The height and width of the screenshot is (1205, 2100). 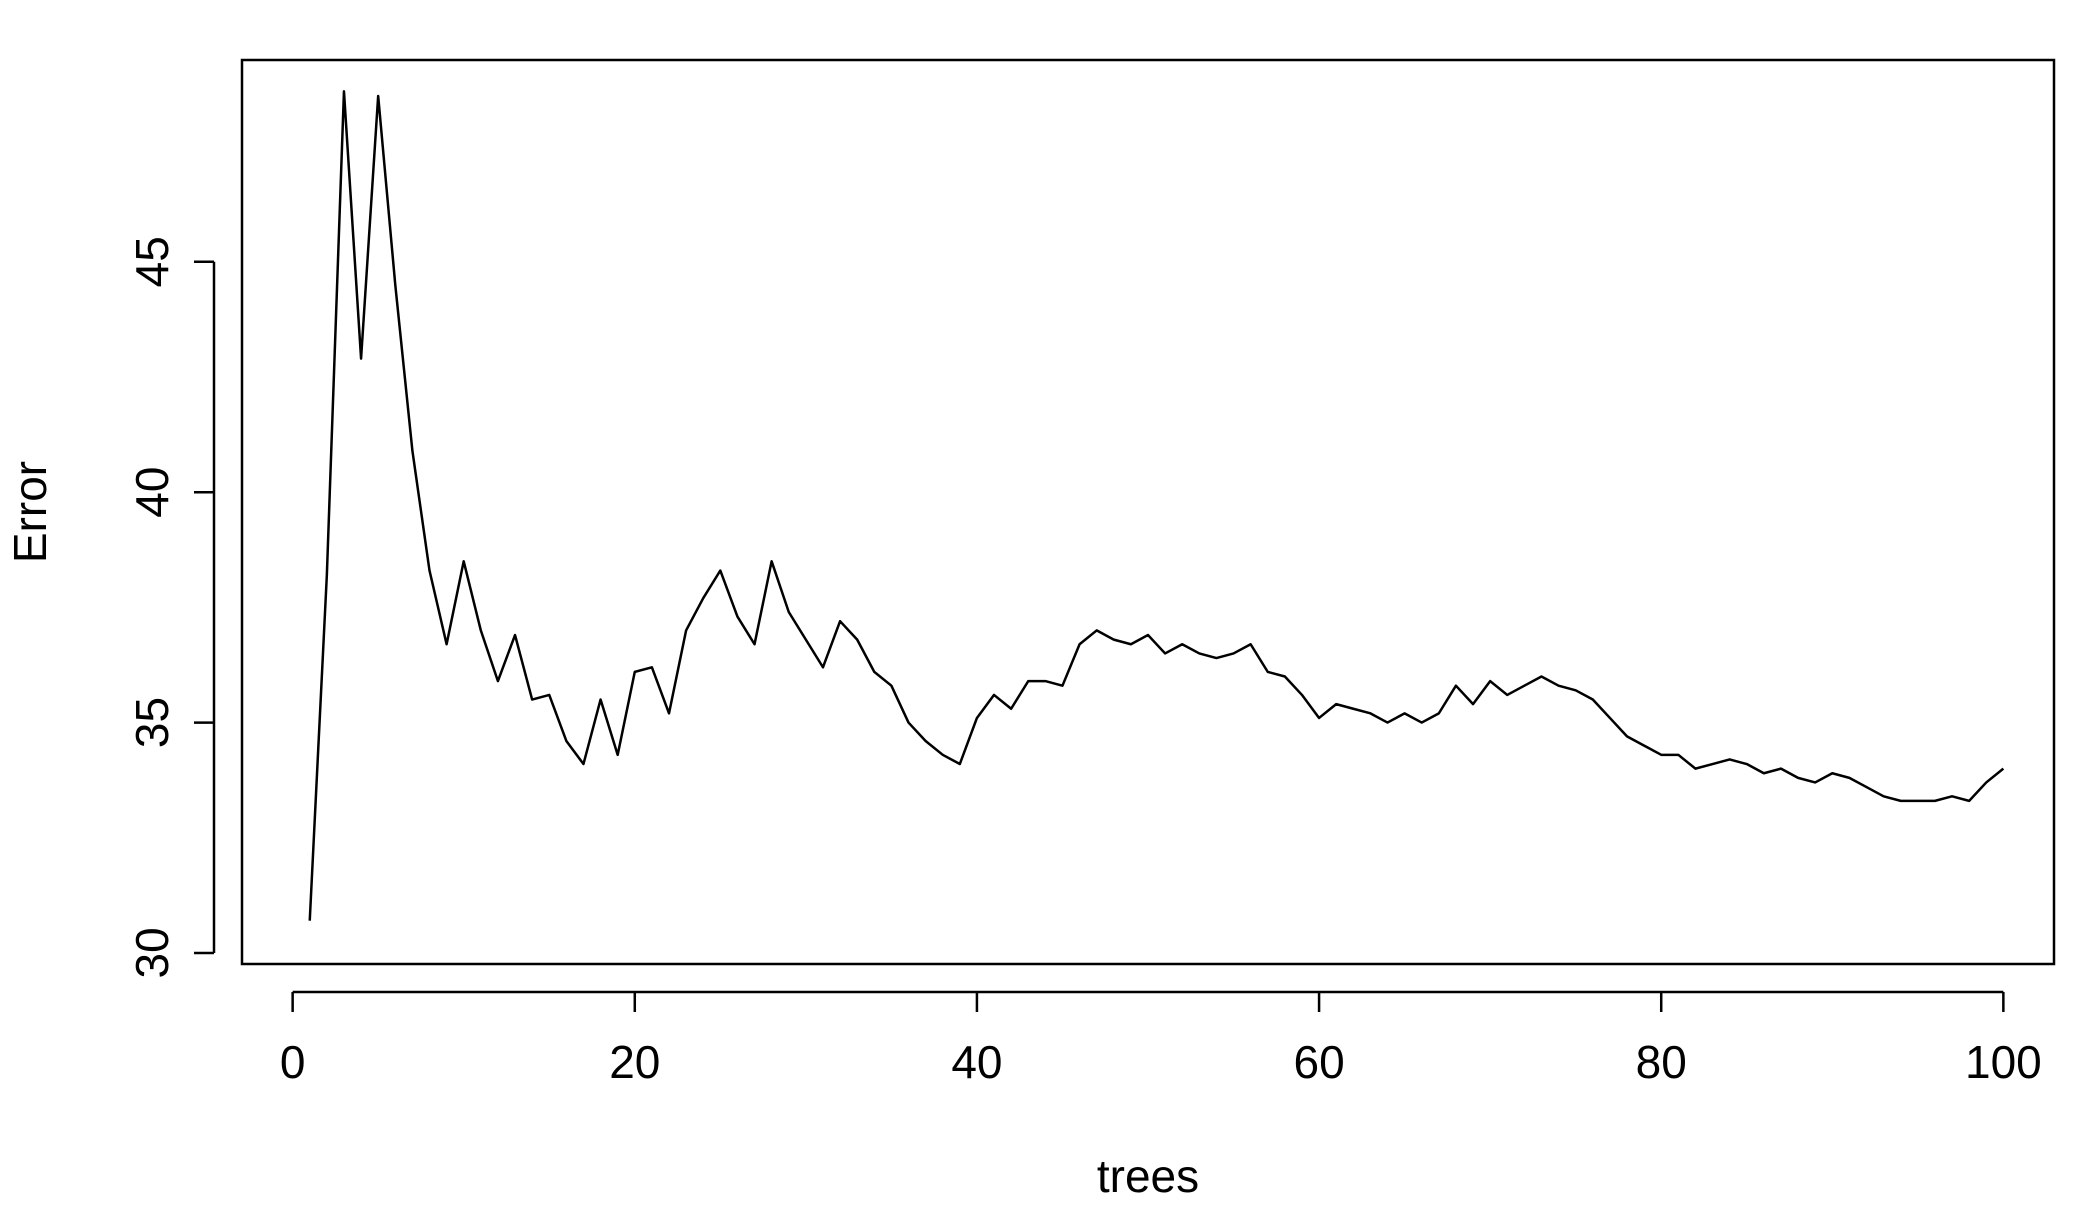 What do you see at coordinates (293, 1062) in the screenshot?
I see `x-tick-label: 0` at bounding box center [293, 1062].